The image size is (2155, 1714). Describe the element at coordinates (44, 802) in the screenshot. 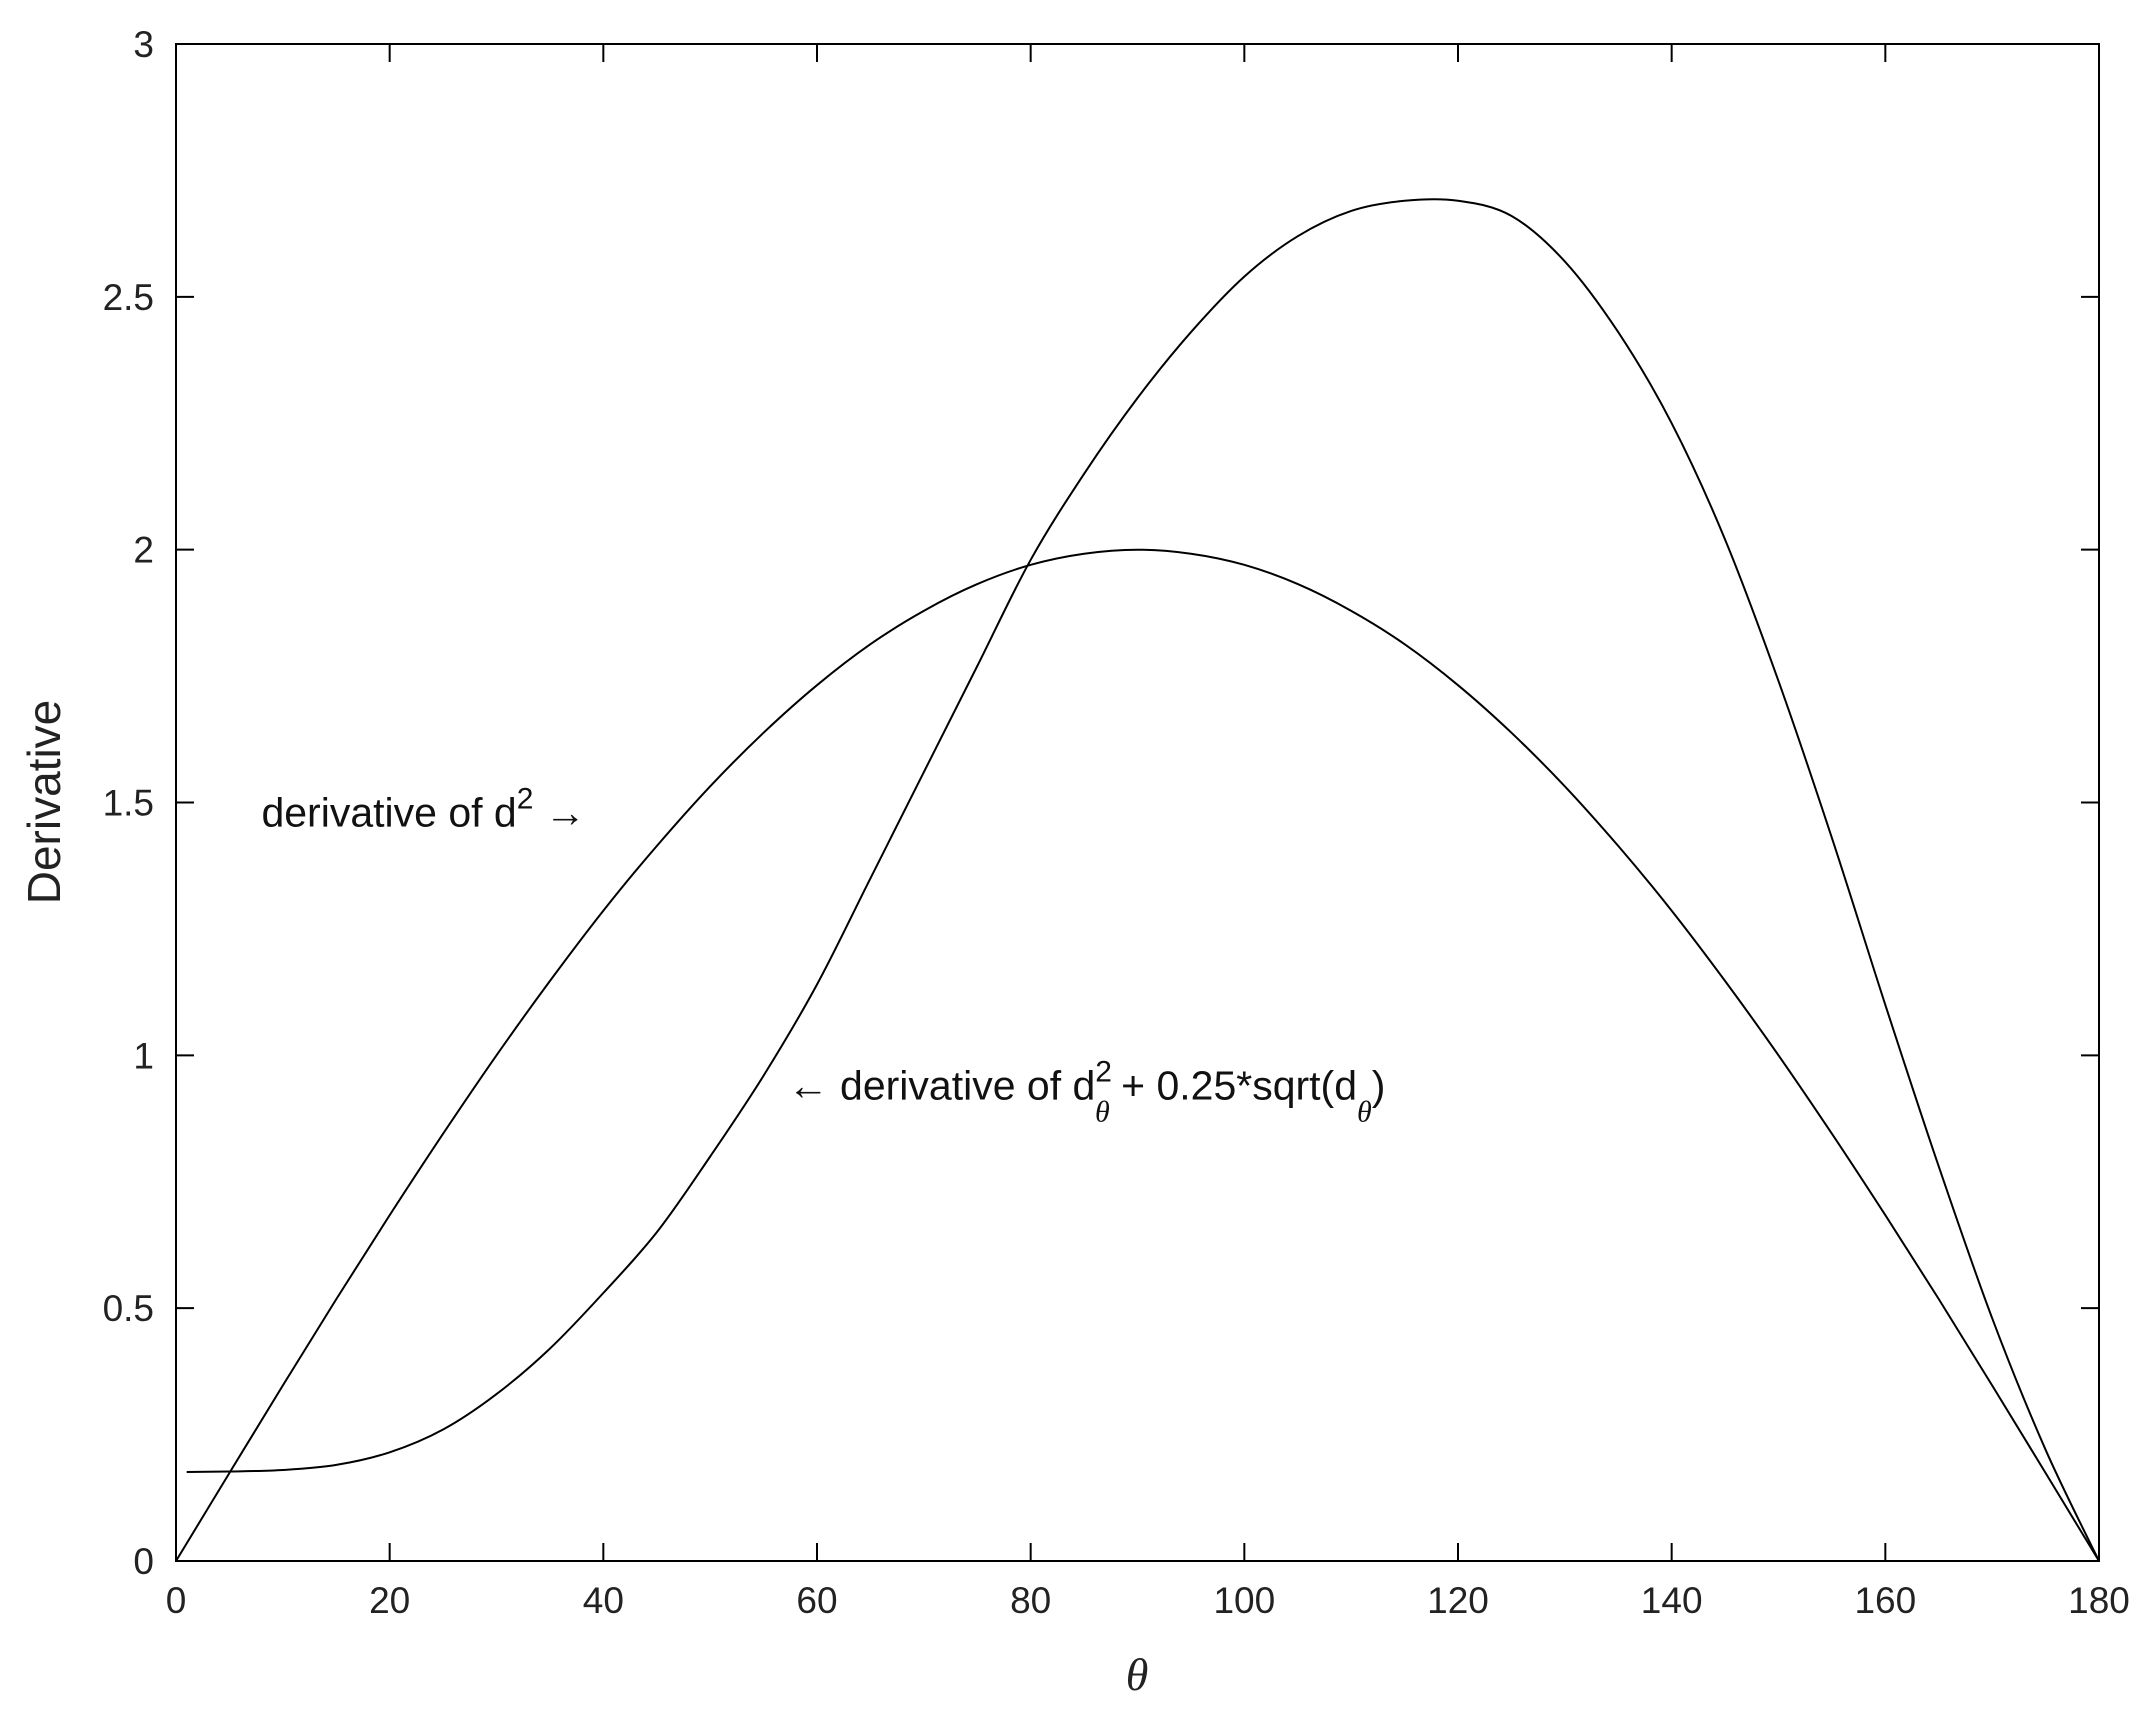

I see `y-axis-title: Derivative` at that location.